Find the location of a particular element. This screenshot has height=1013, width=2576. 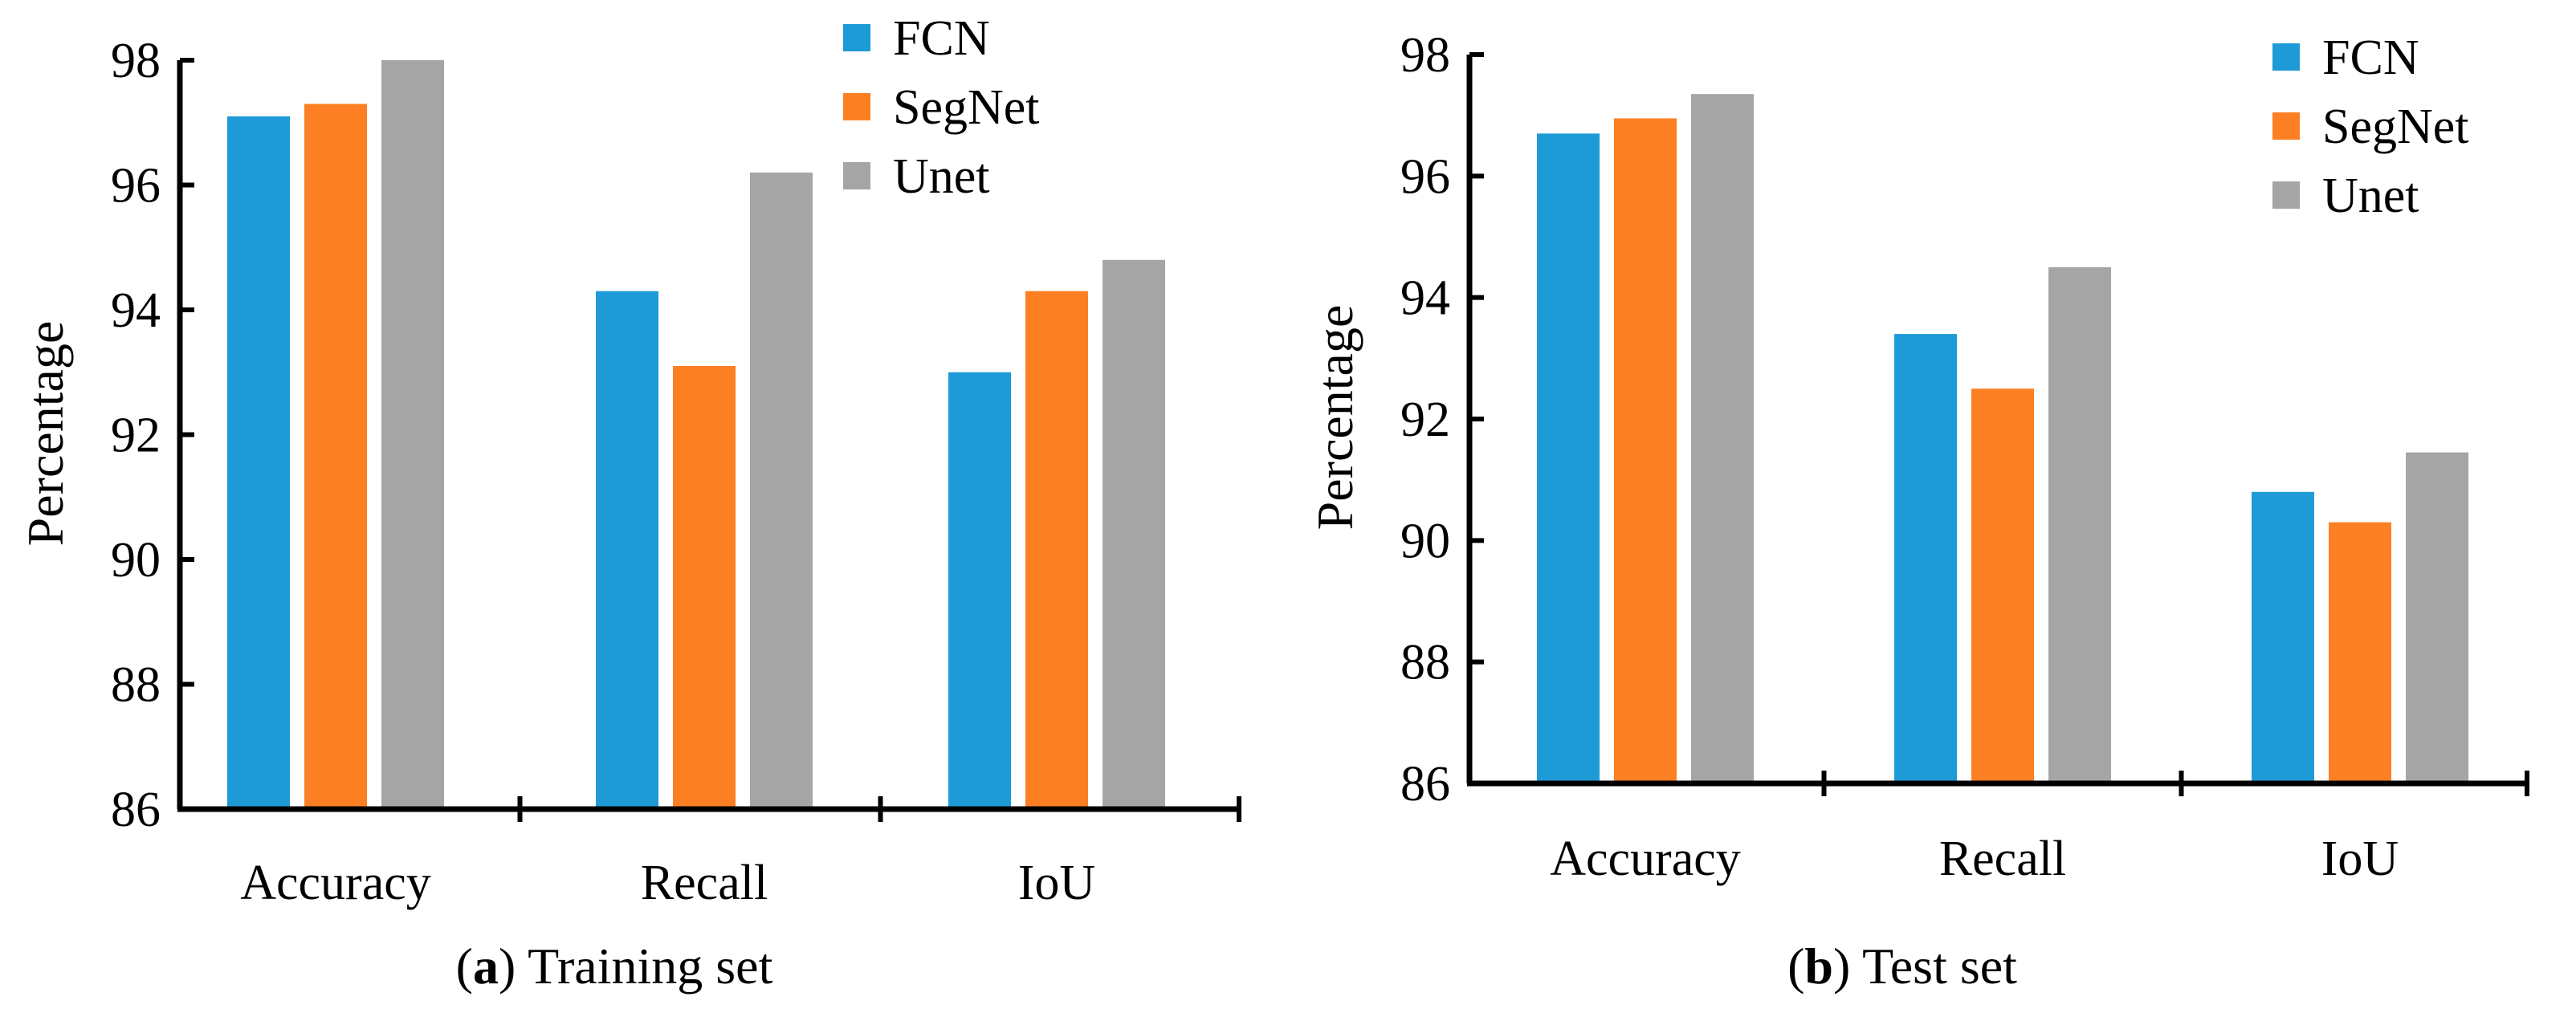

caption-letter: b is located at coordinates (1819, 966).